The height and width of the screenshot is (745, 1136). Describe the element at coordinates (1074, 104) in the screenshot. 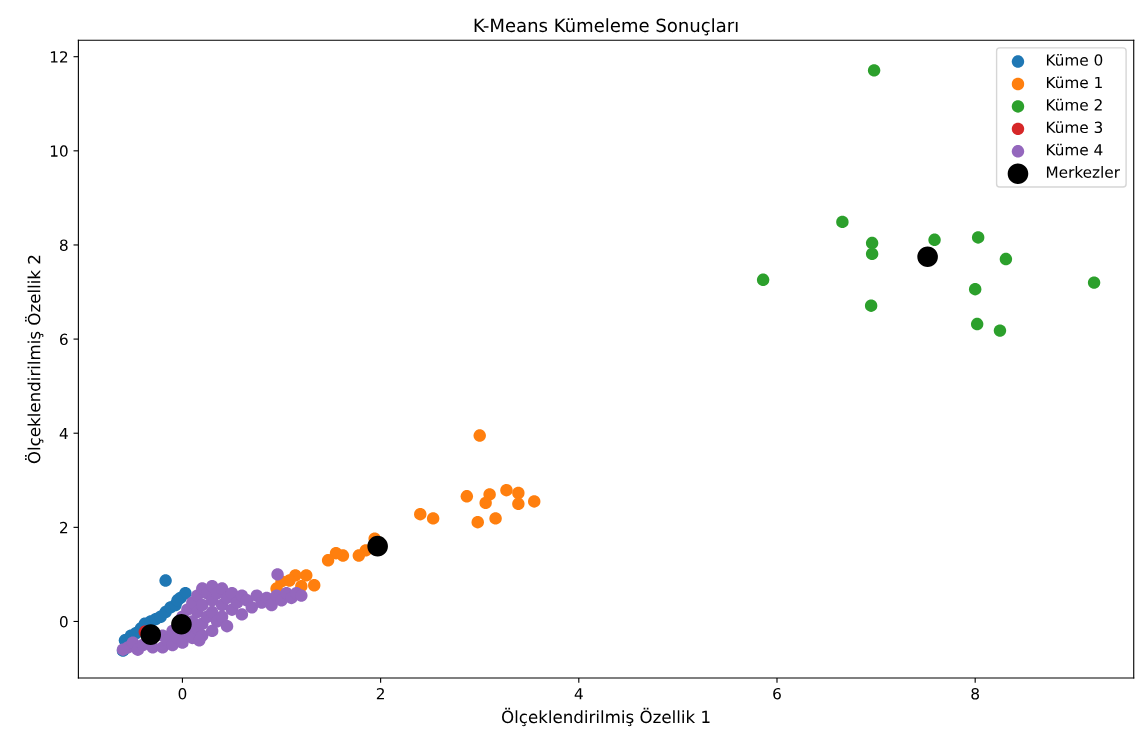

I see `legend-label: Küme 2` at that location.